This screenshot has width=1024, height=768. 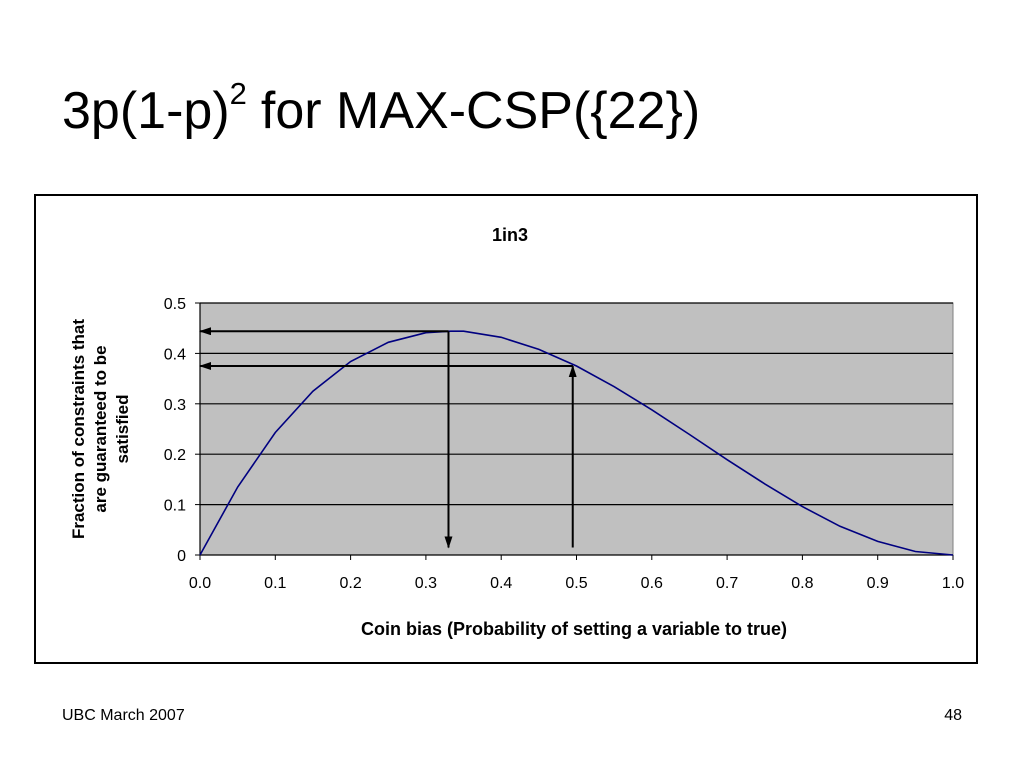 What do you see at coordinates (576, 583) in the screenshot?
I see `x-tick-label: 0.5` at bounding box center [576, 583].